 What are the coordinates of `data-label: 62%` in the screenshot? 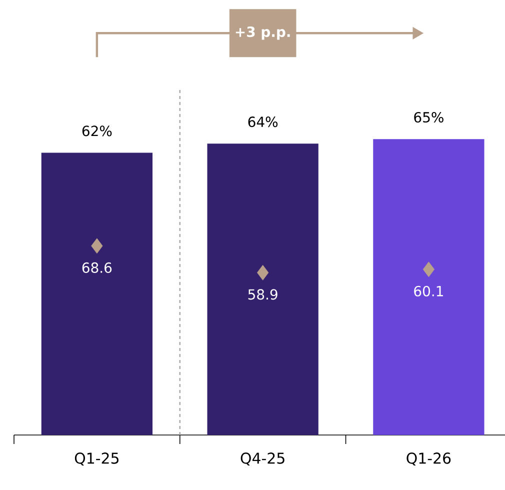 It's located at (97, 131).